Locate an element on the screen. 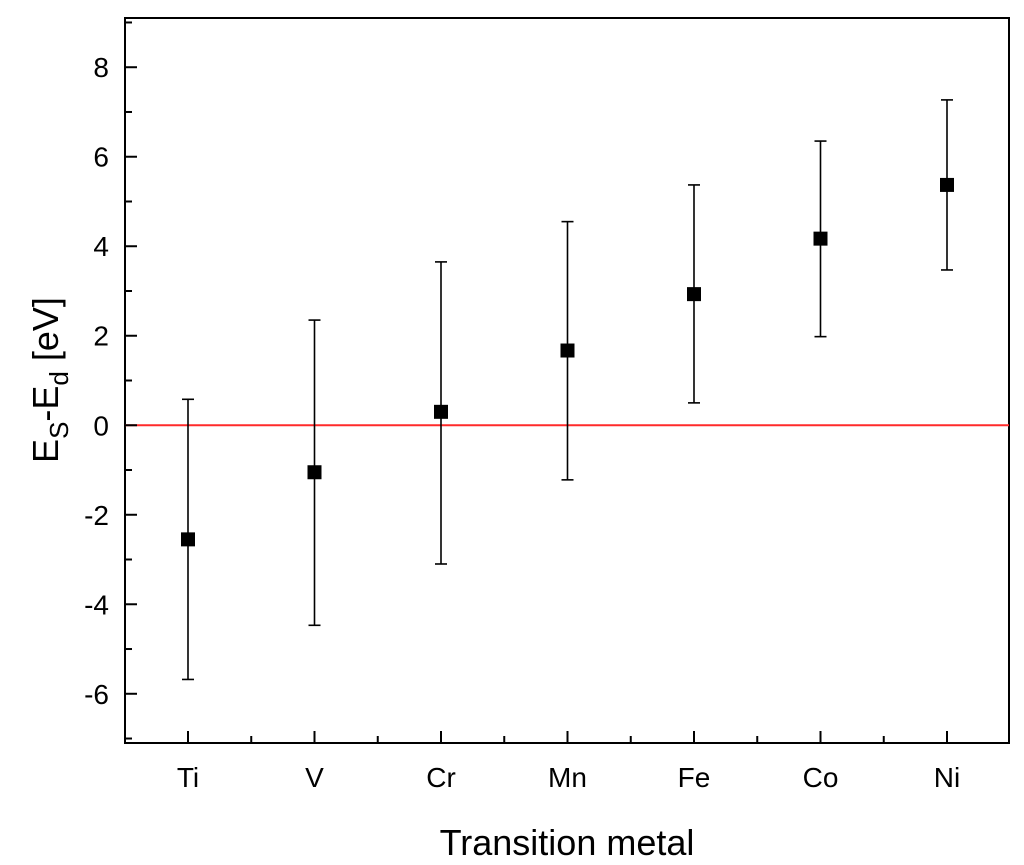 The width and height of the screenshot is (1024, 865). x-tick-label: Fe is located at coordinates (694, 777).